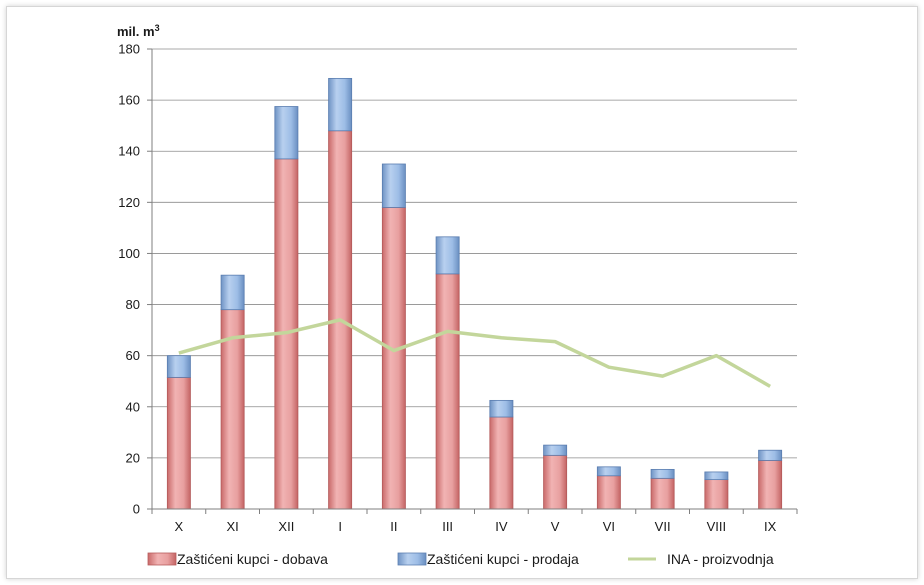 The height and width of the screenshot is (585, 924). I want to click on bar-dobava-II, so click(393, 358).